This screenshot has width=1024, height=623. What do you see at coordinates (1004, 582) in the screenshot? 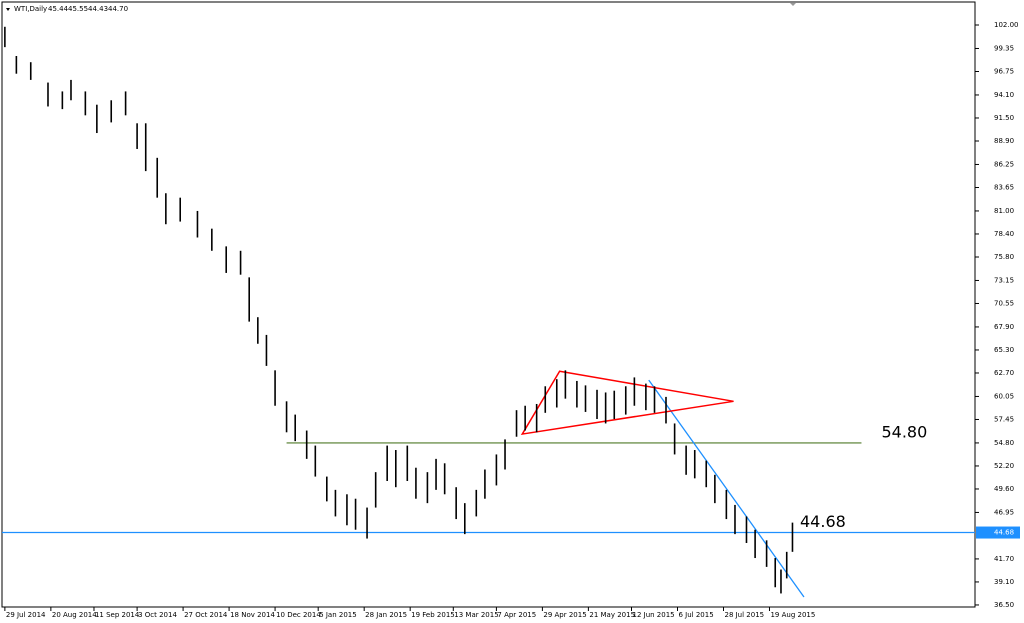
I see `y-tick-label: 39.10` at bounding box center [1004, 582].